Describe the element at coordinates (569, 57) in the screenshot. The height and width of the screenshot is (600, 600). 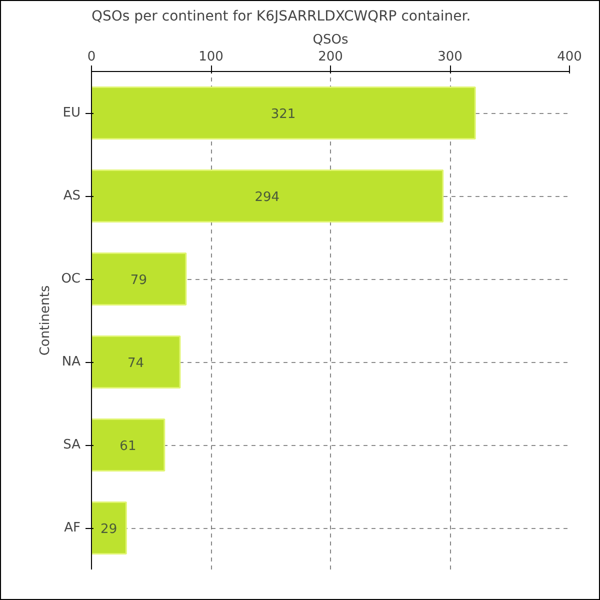
I see `x-tick-label: 400` at that location.